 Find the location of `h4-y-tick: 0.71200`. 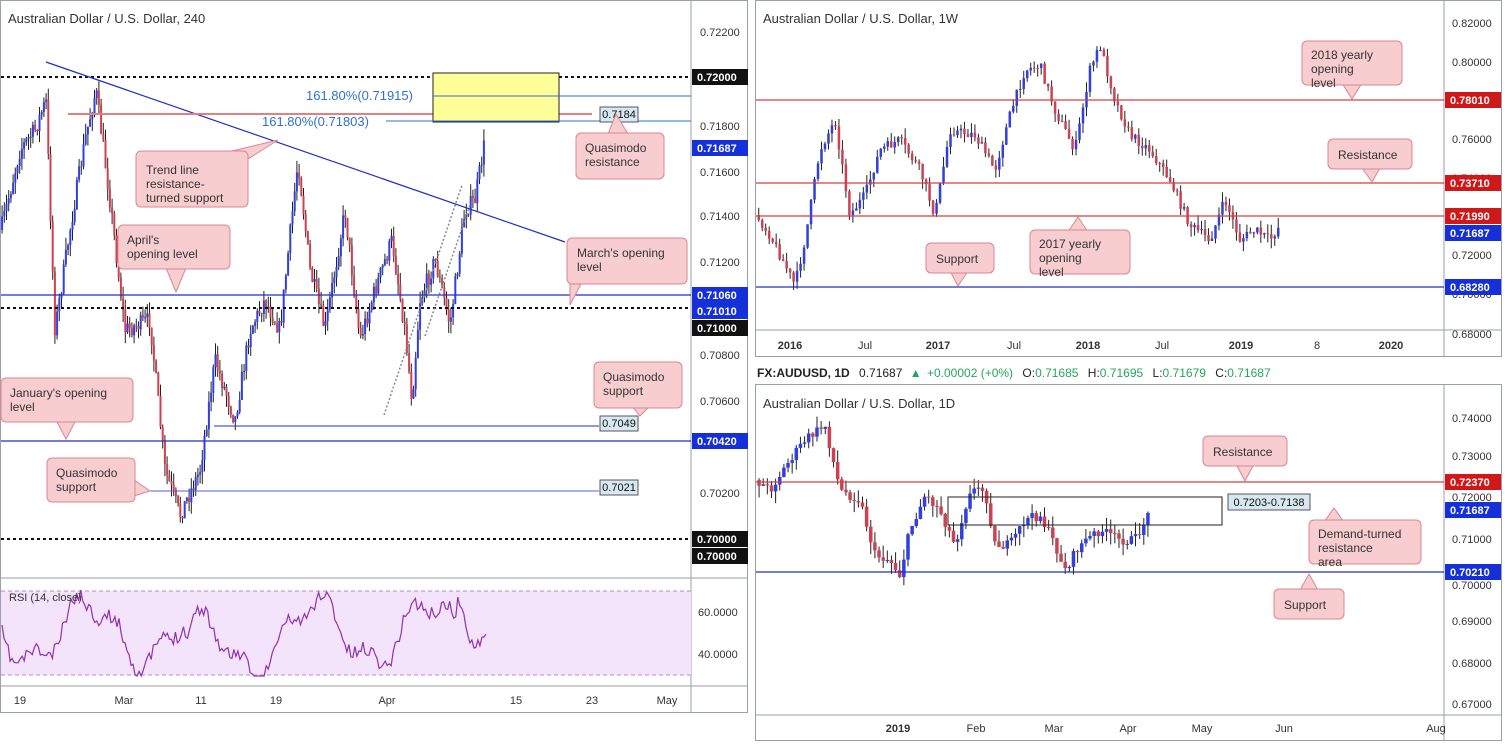

h4-y-tick: 0.71200 is located at coordinates (720, 263).